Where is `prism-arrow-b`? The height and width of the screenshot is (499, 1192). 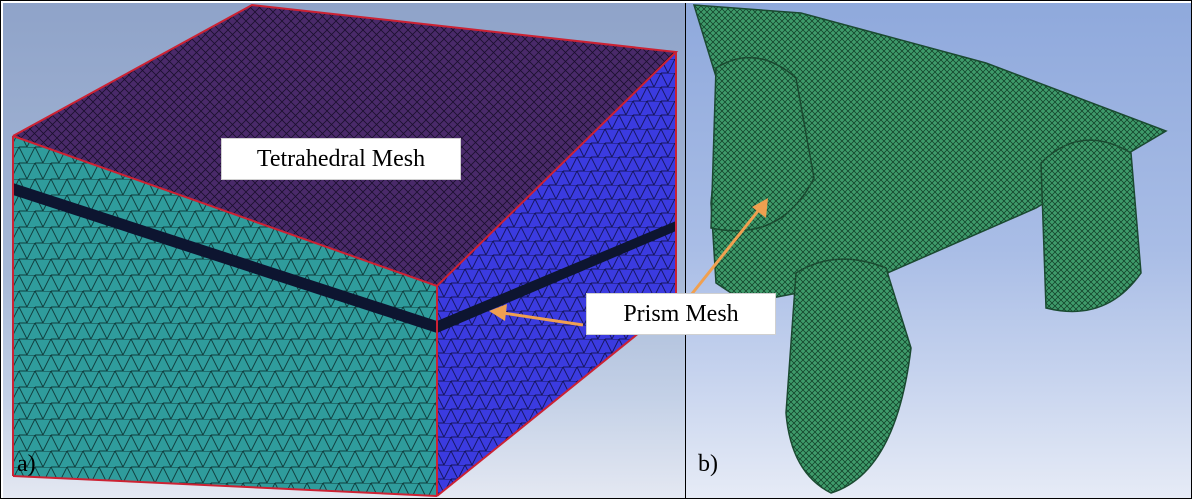 prism-arrow-b is located at coordinates (728, 247).